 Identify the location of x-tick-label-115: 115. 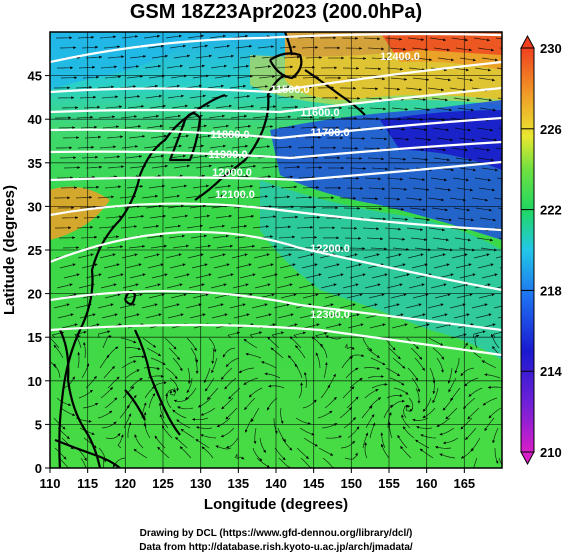
(87, 483).